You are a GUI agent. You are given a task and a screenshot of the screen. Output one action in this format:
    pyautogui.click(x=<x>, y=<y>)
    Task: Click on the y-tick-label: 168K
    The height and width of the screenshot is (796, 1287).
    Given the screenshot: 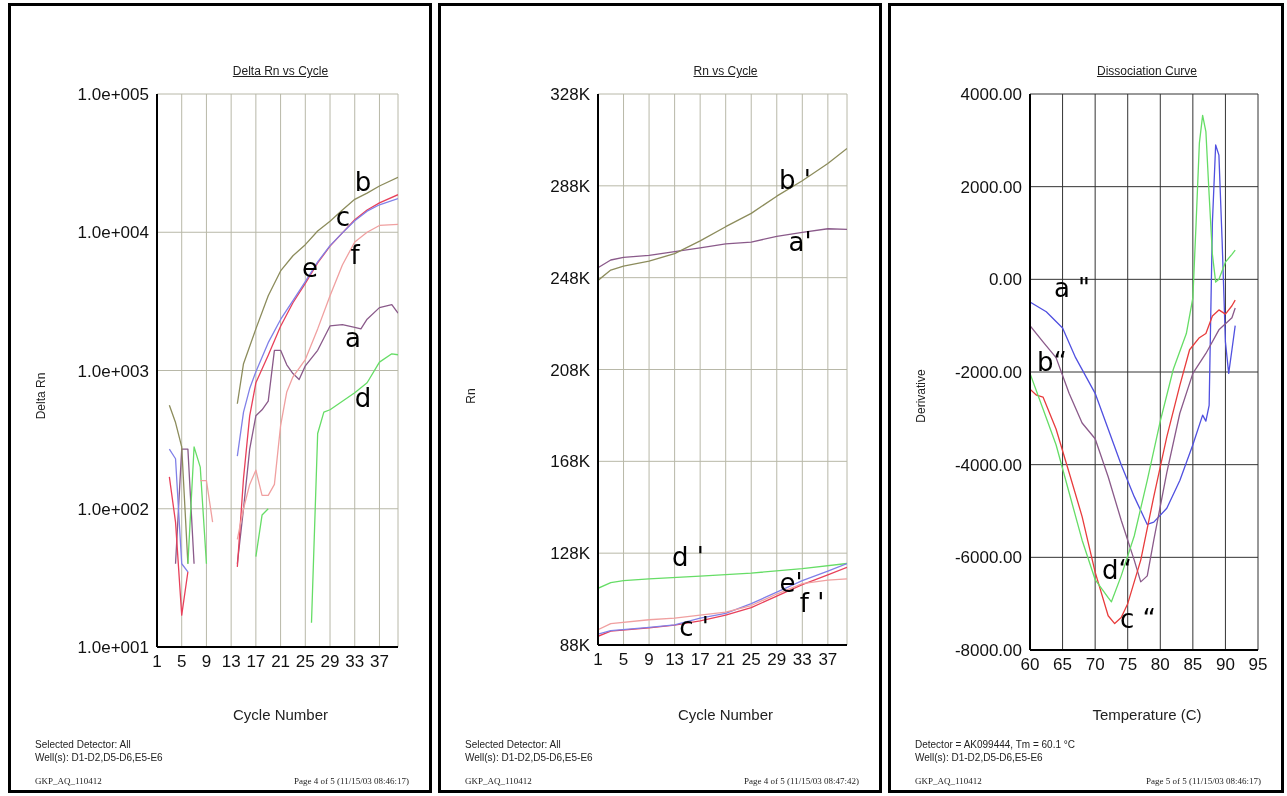 What is the action you would take?
    pyautogui.click(x=570, y=462)
    